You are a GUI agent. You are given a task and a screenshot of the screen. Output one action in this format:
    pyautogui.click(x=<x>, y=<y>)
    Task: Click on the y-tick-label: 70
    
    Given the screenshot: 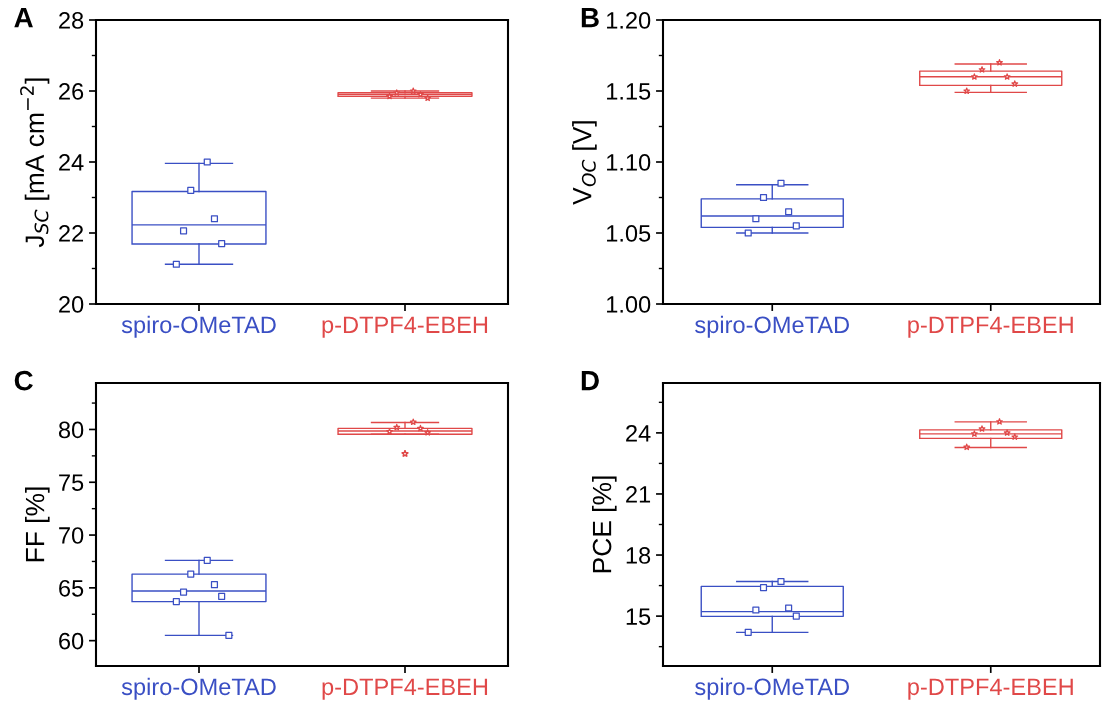 What is the action you would take?
    pyautogui.click(x=71, y=535)
    